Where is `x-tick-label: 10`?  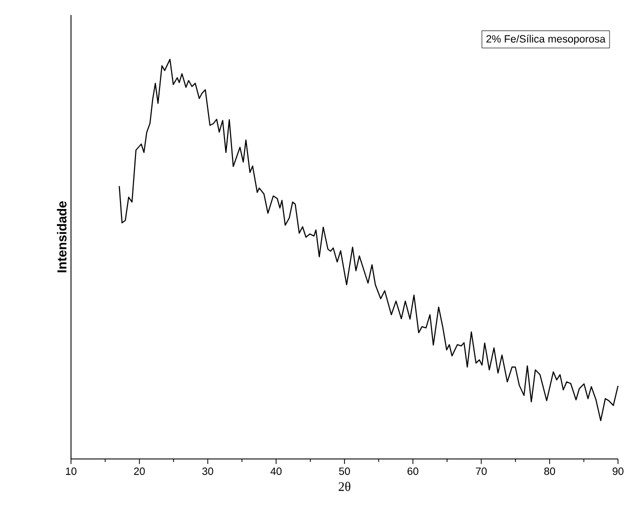 x-tick-label: 10 is located at coordinates (71, 471).